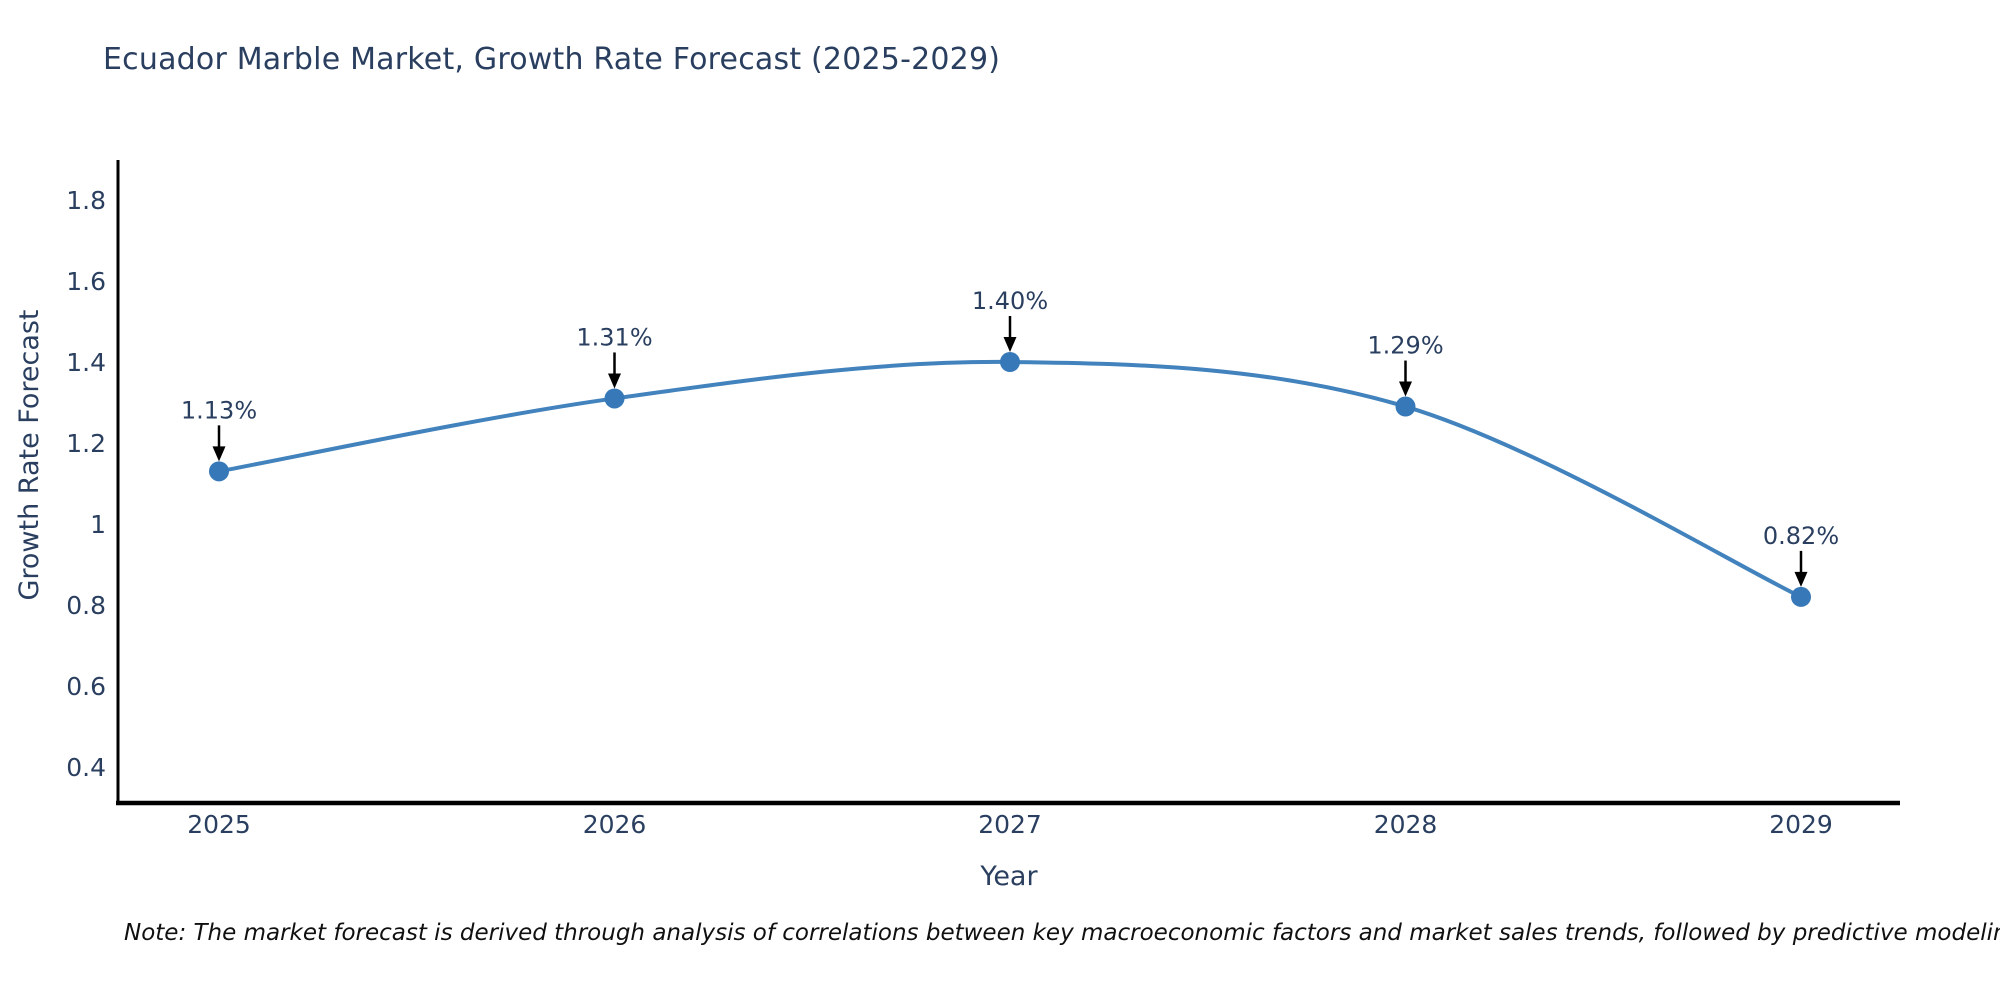 The height and width of the screenshot is (1000, 2000). Describe the element at coordinates (1801, 596) in the screenshot. I see `data-point-2029` at that location.